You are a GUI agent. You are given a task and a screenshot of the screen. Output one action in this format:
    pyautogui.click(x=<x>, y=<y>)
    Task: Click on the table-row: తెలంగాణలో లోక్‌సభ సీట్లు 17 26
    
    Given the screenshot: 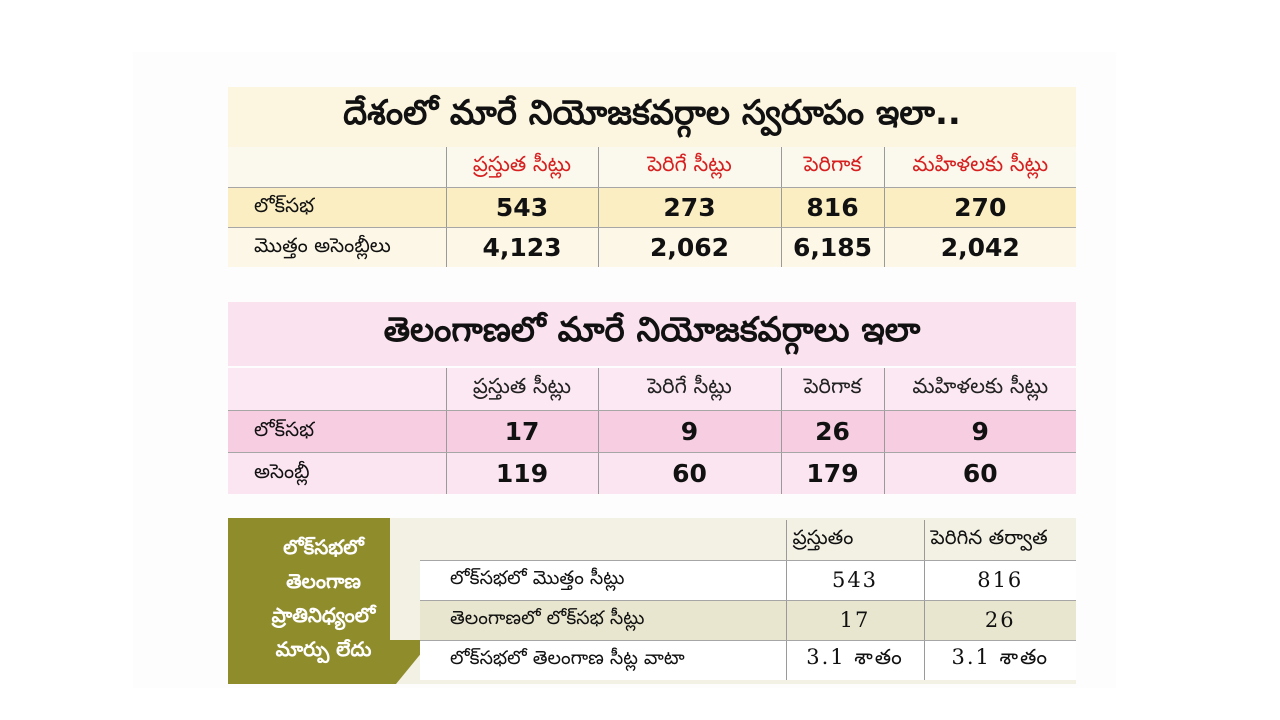 What is the action you would take?
    pyautogui.click(x=748, y=620)
    